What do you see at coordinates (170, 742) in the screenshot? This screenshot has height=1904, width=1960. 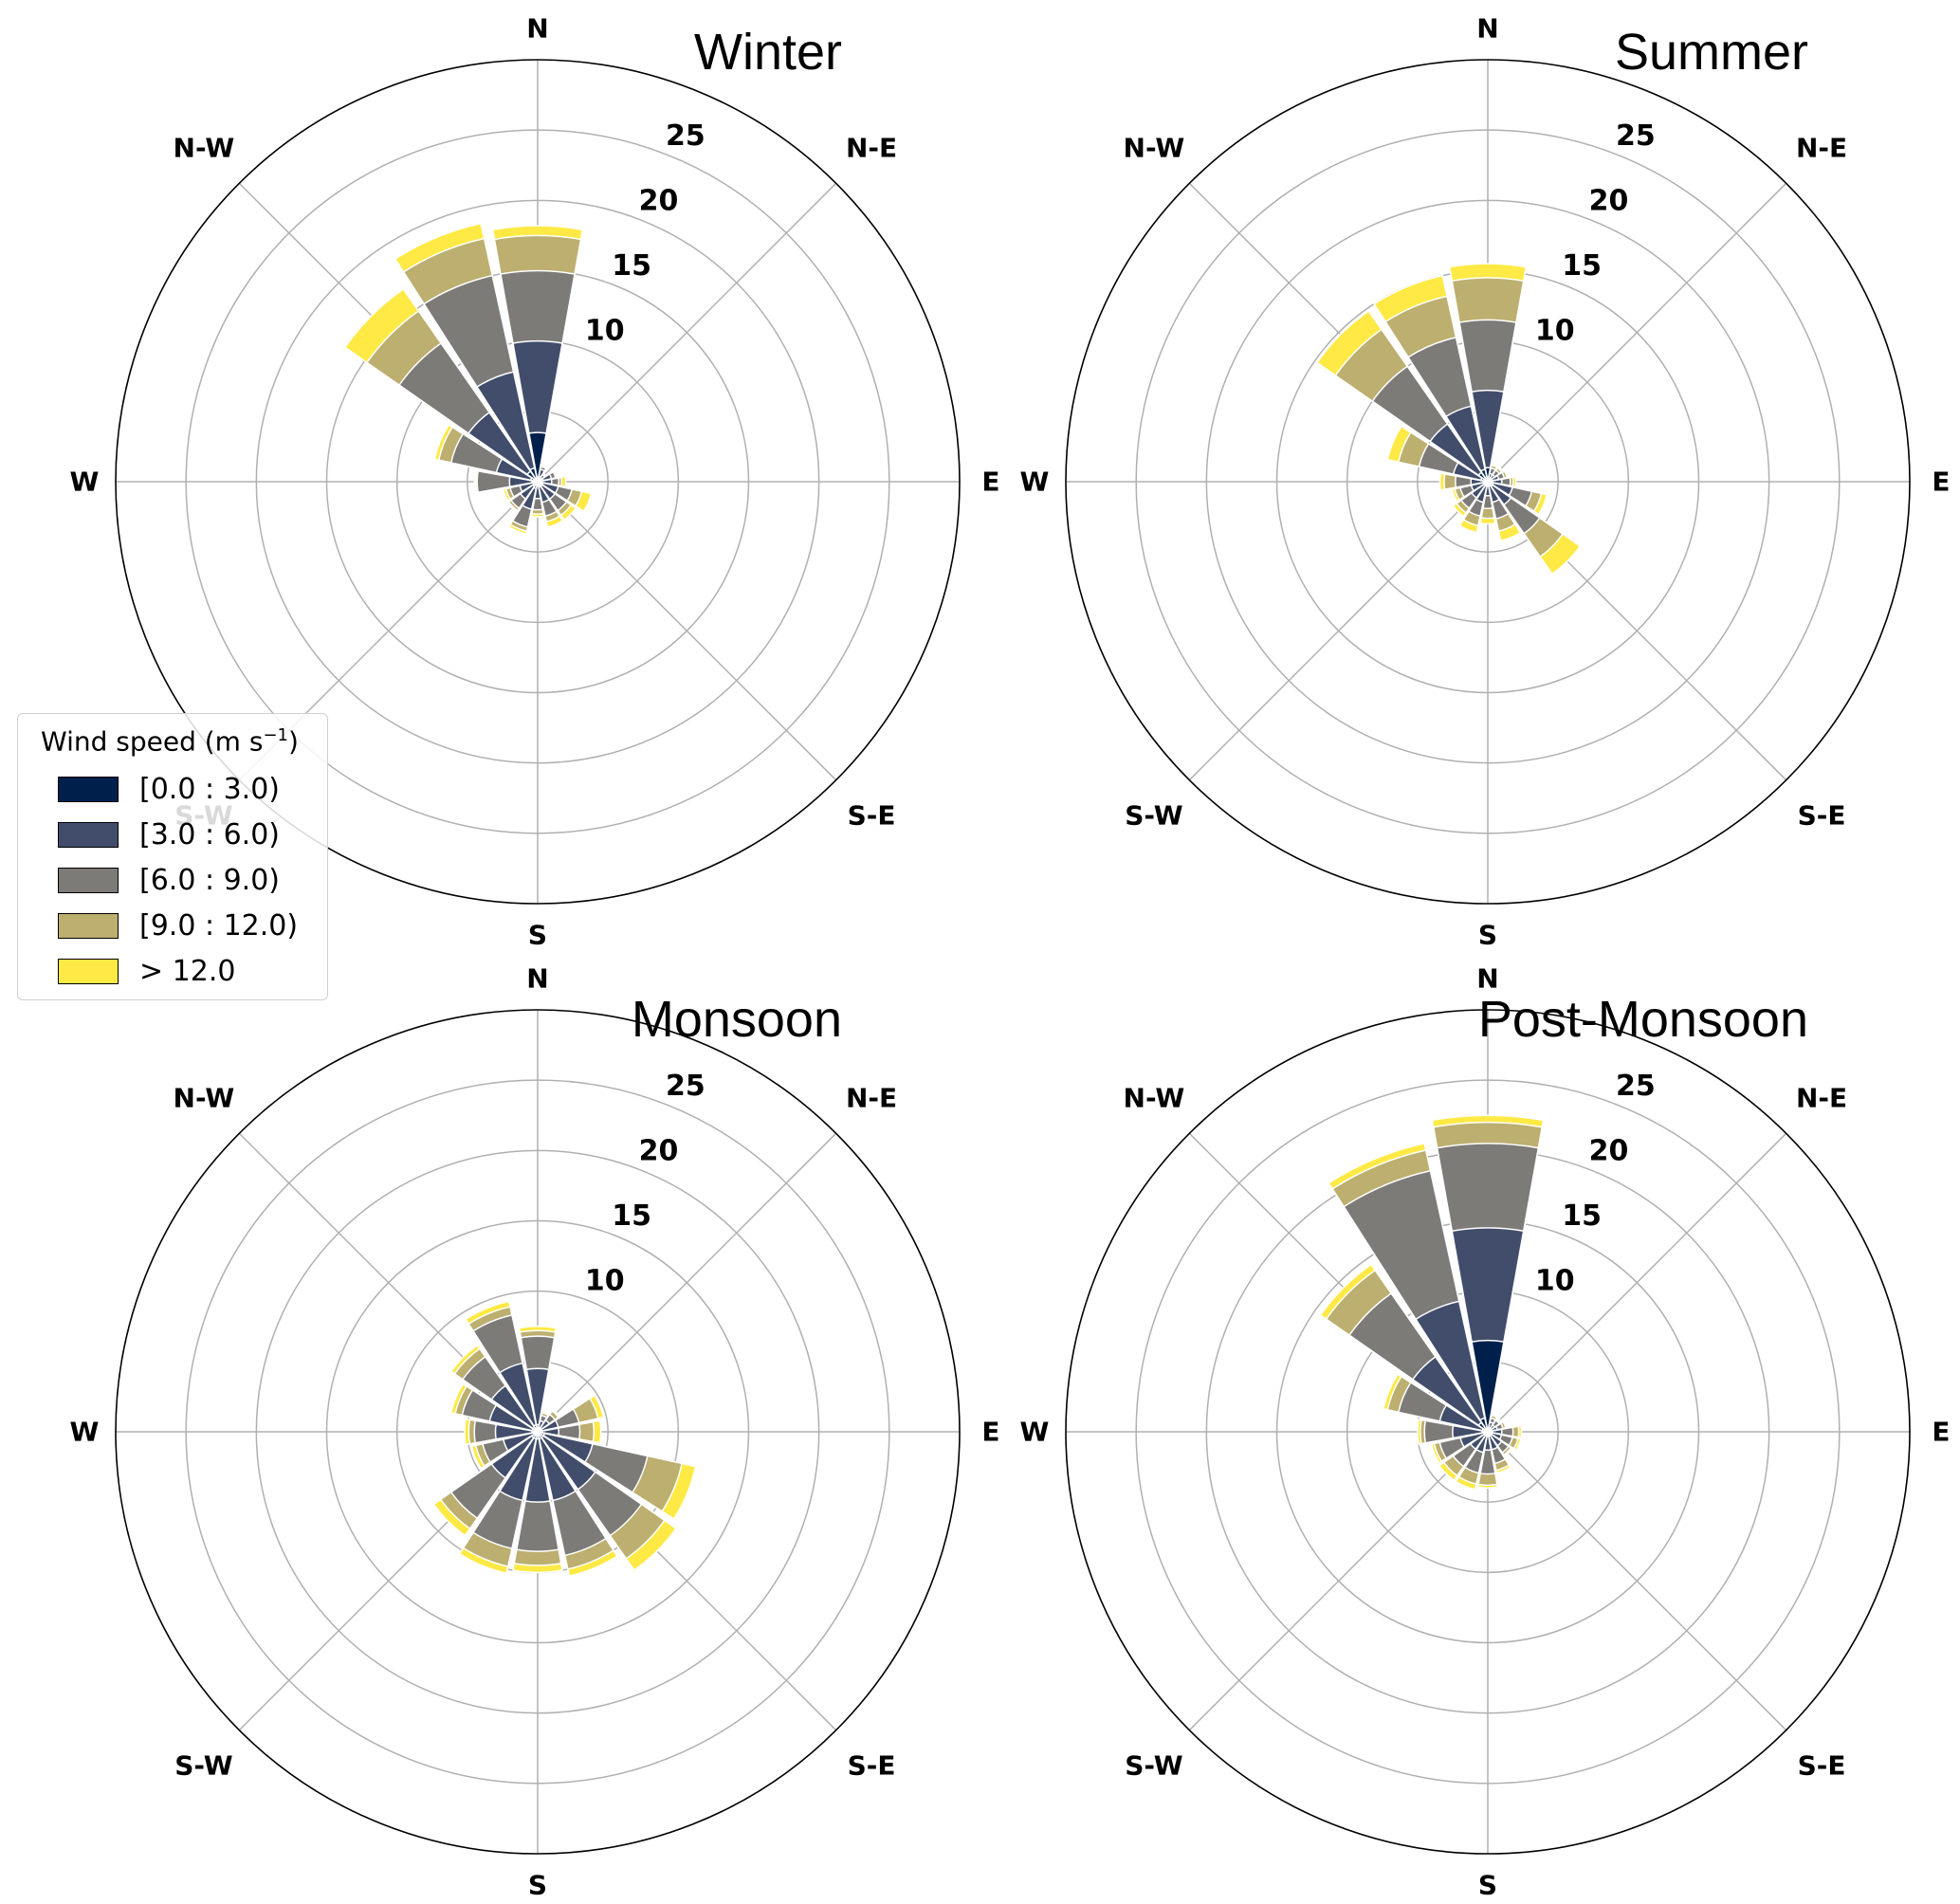 I see `legend-title: Wind speed (m s−1)` at bounding box center [170, 742].